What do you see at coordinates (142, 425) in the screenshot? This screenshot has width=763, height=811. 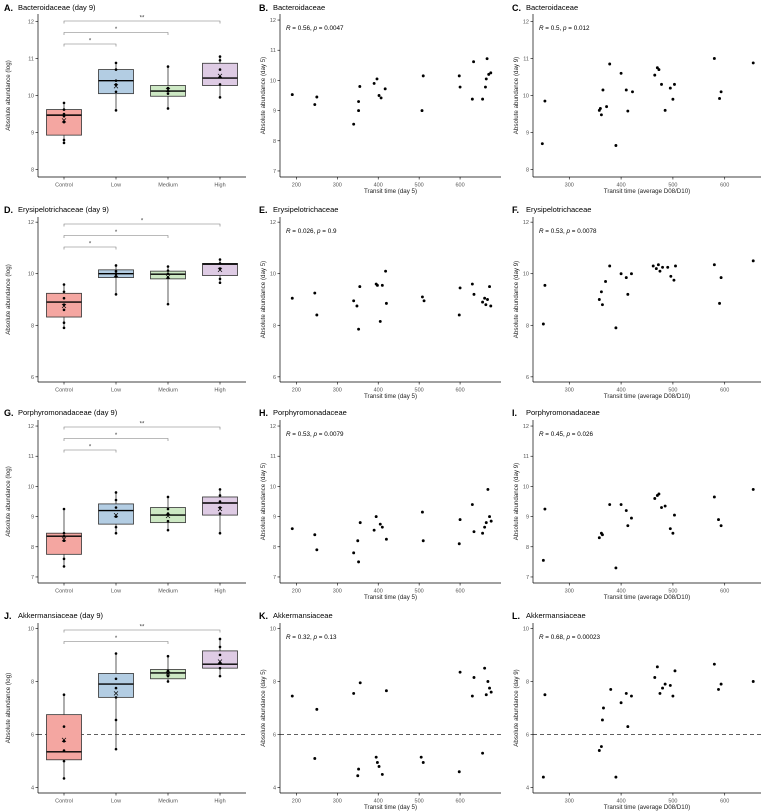 I see `significance-label: **` at bounding box center [142, 425].